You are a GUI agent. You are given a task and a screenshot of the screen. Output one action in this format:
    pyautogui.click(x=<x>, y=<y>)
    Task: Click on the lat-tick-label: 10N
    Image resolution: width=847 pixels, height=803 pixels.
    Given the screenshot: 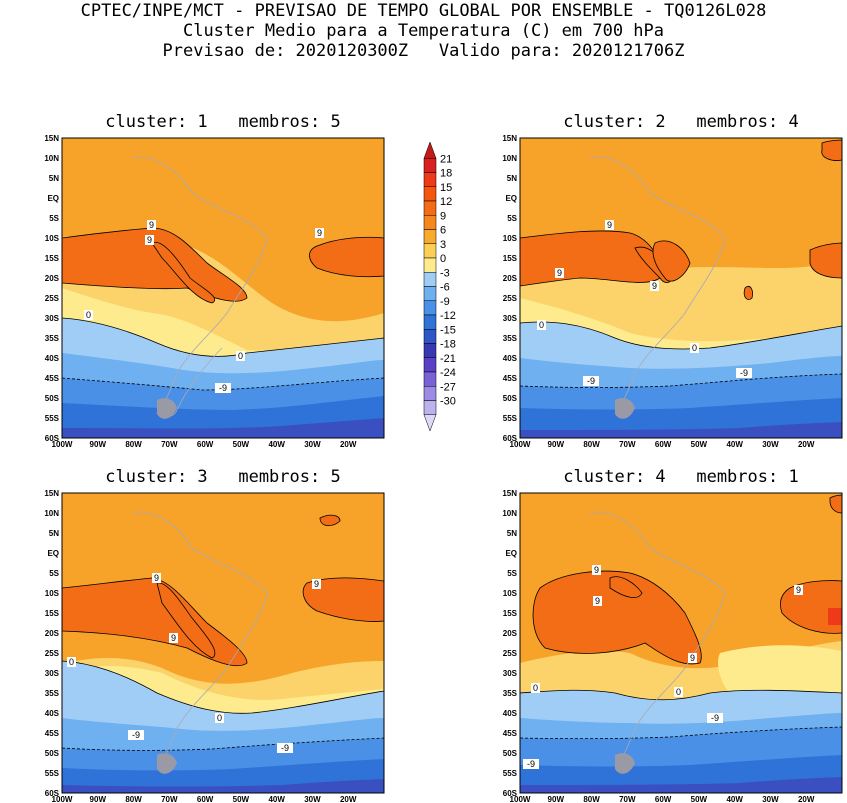 What is the action you would take?
    pyautogui.click(x=509, y=513)
    